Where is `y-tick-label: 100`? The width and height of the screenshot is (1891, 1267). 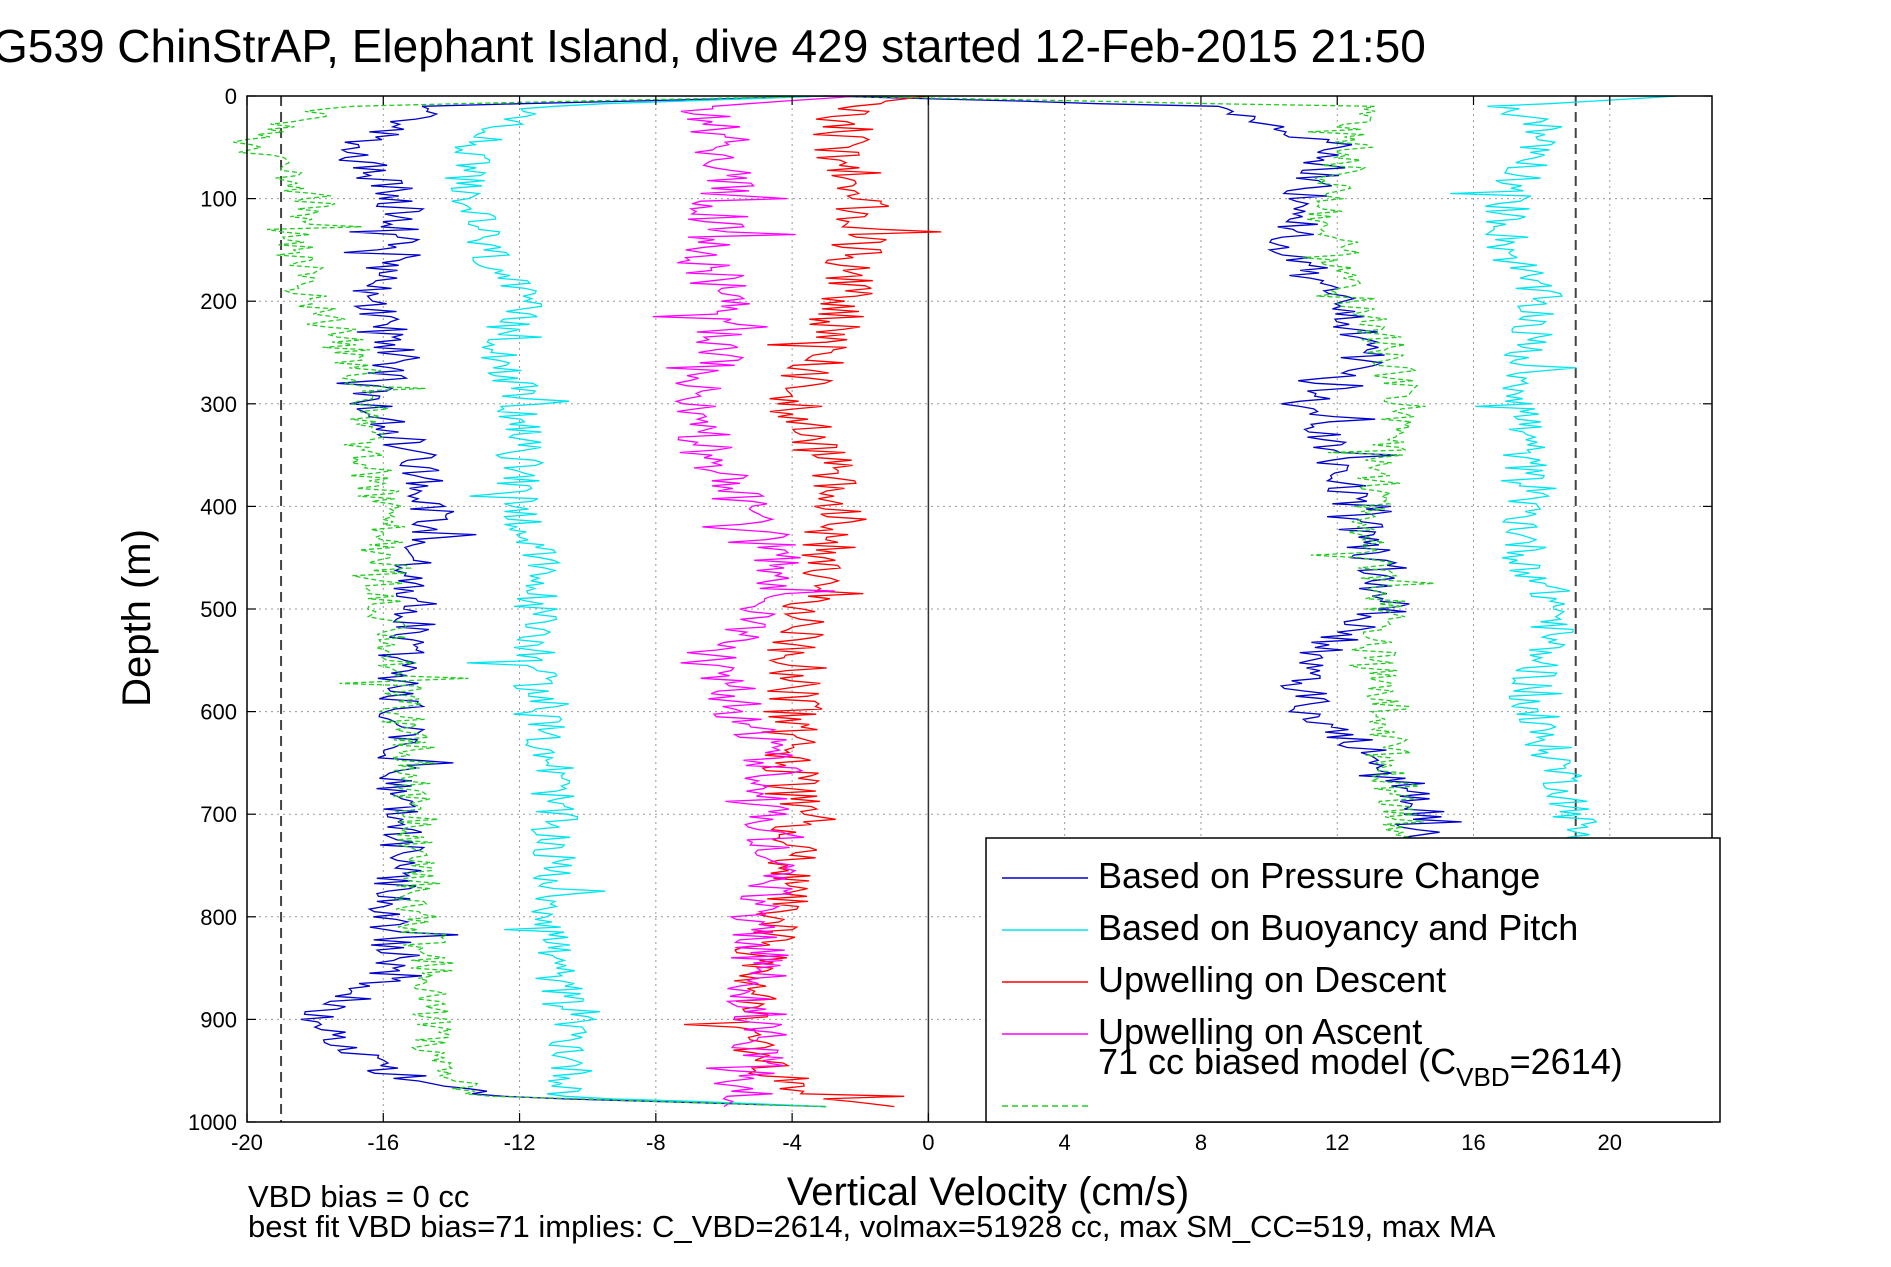
y-tick-label: 100 is located at coordinates (218, 199).